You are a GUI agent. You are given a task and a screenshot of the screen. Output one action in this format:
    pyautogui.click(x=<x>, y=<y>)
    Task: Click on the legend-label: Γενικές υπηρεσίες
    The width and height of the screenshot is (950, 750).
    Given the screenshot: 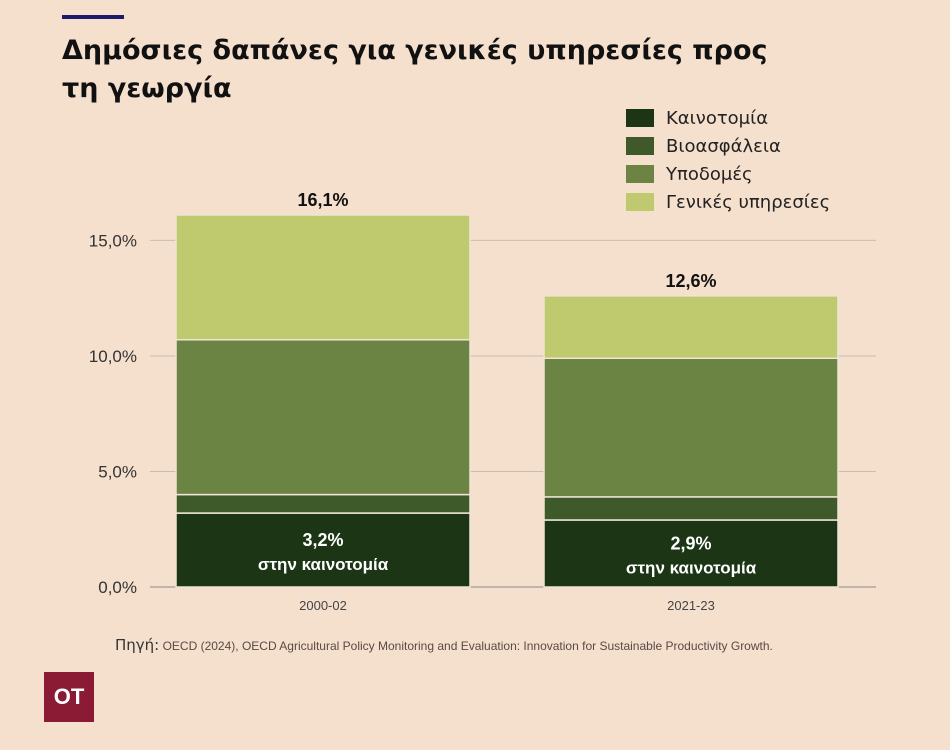 What is the action you would take?
    pyautogui.click(x=748, y=202)
    